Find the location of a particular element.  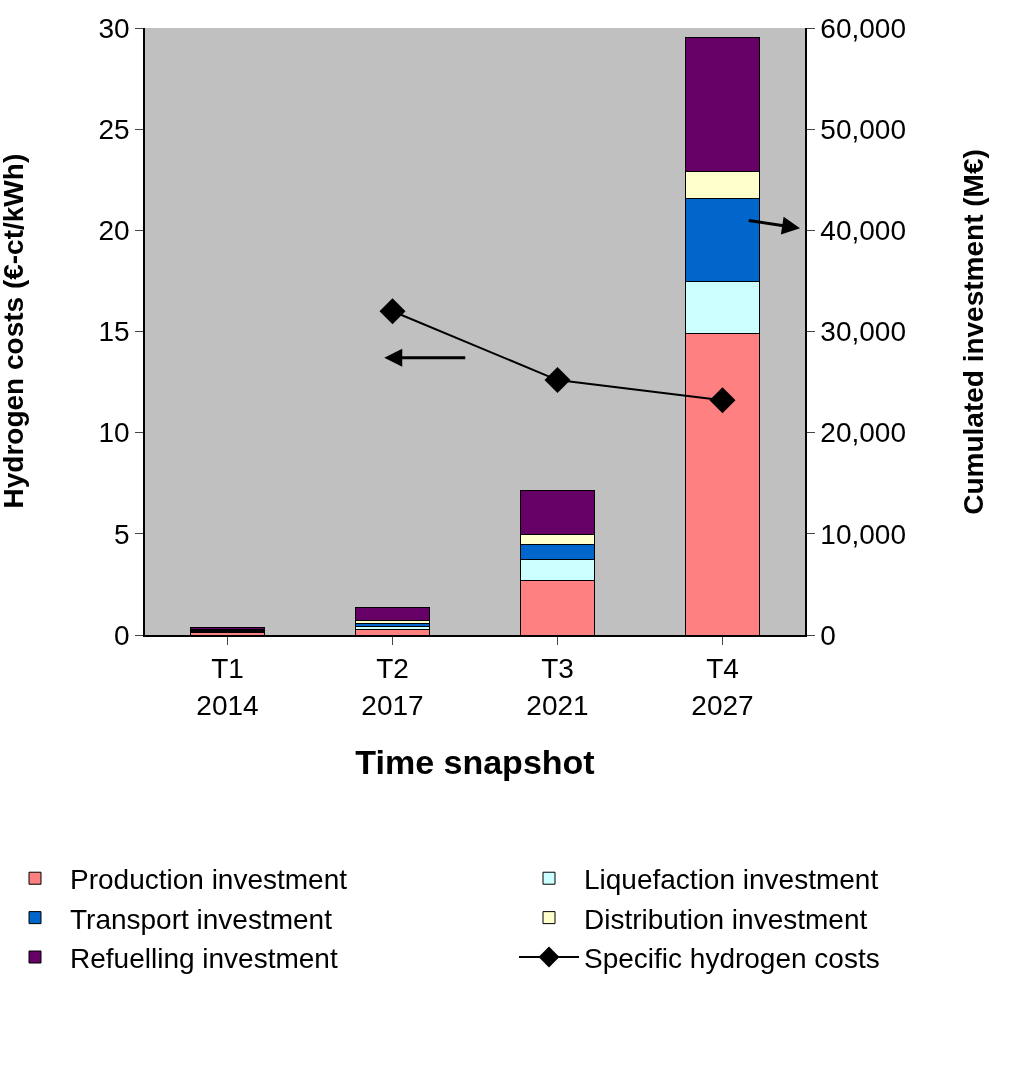

bar is located at coordinates (392, 614).